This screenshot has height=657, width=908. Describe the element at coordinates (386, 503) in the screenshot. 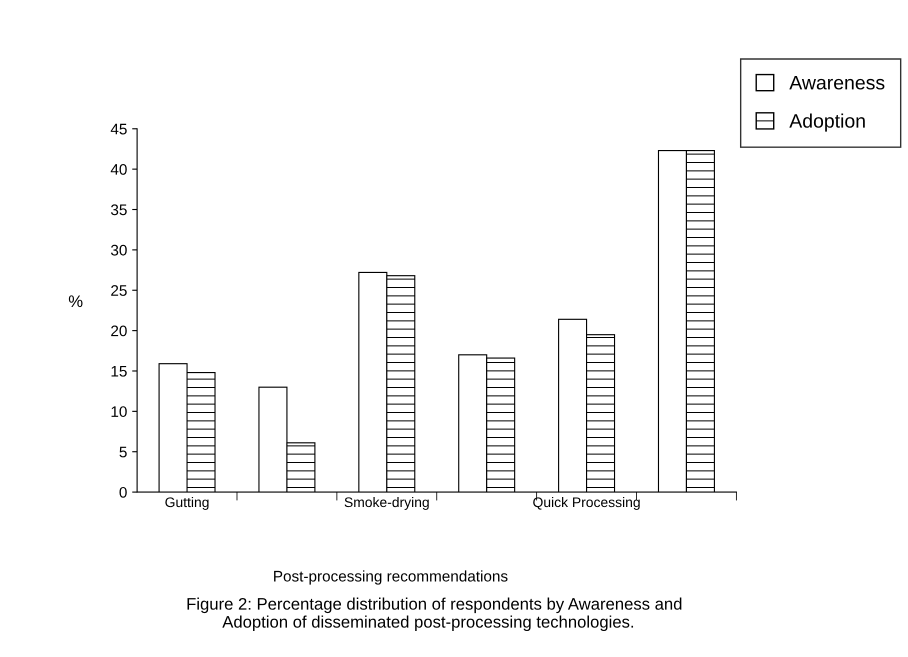

I see `x-tick-label: Smoke-drying` at that location.